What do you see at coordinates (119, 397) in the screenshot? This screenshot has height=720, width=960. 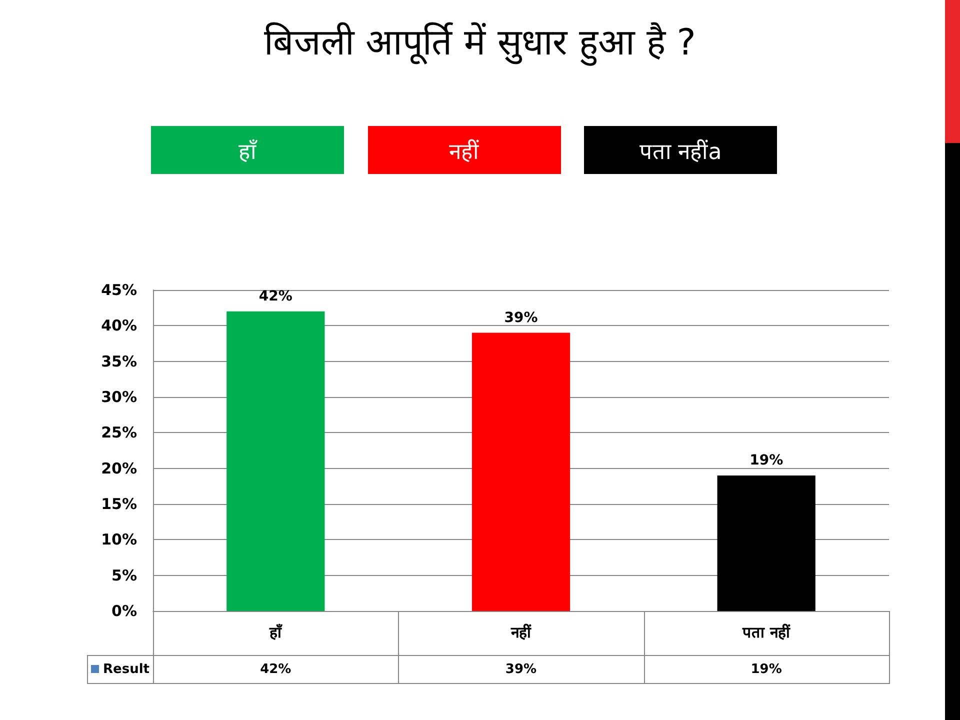 I see `y-tick-label: 30%` at bounding box center [119, 397].